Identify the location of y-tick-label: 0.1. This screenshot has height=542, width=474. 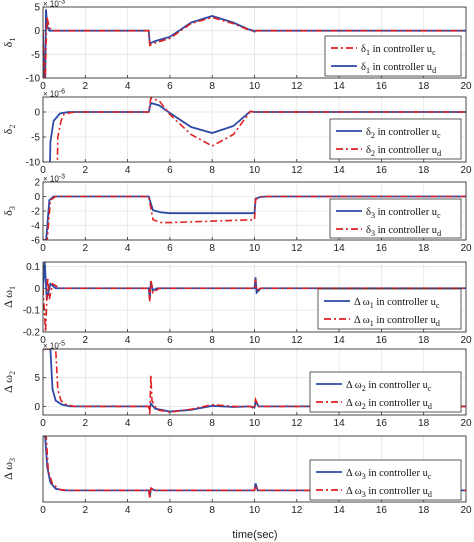
(33, 267).